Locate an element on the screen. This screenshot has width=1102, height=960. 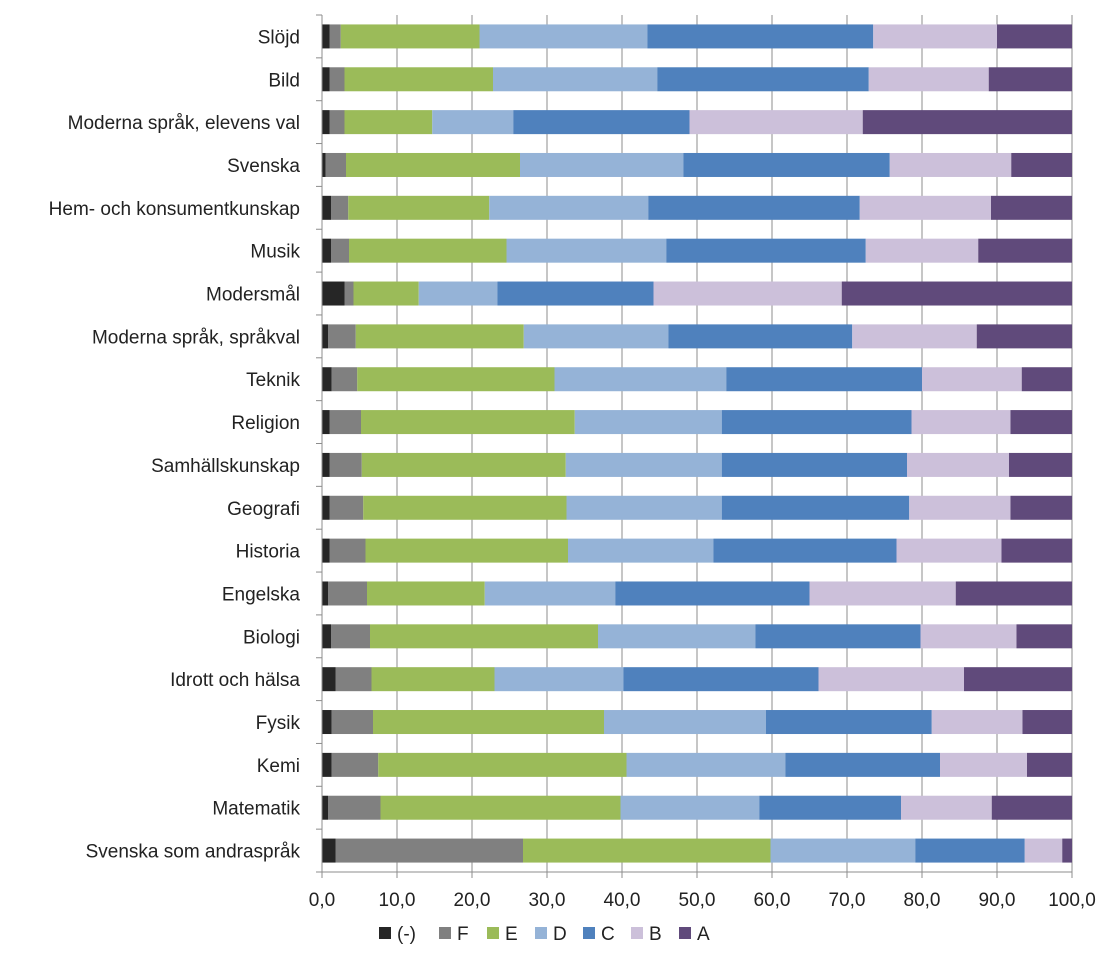
category-label: Matematik is located at coordinates (256, 809).